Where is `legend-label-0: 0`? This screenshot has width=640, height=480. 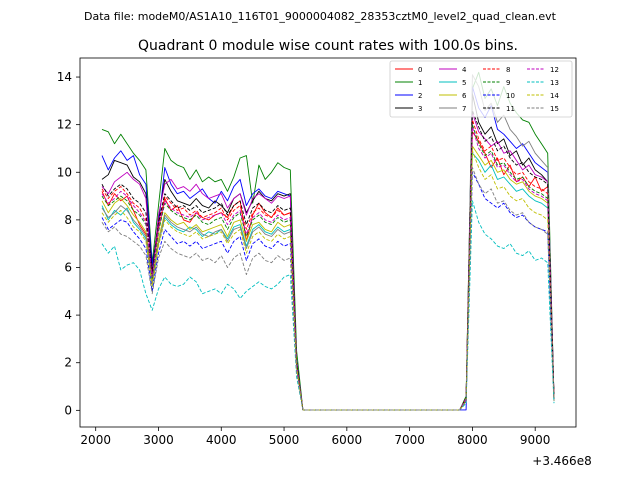 legend-label-0: 0 is located at coordinates (420, 70).